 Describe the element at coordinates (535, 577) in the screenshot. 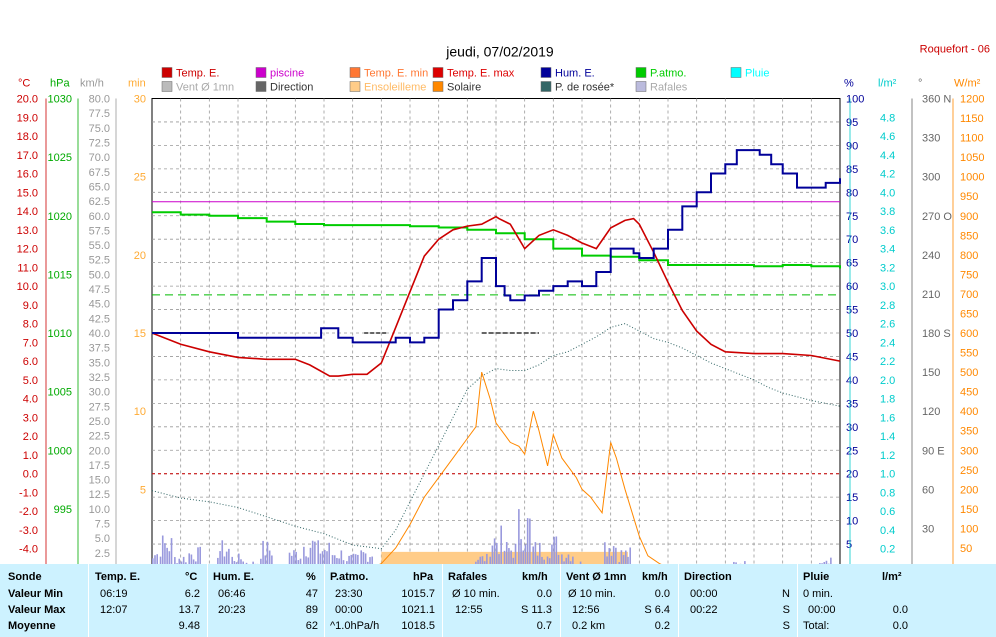

I see `col-unit-gust: km/h` at that location.